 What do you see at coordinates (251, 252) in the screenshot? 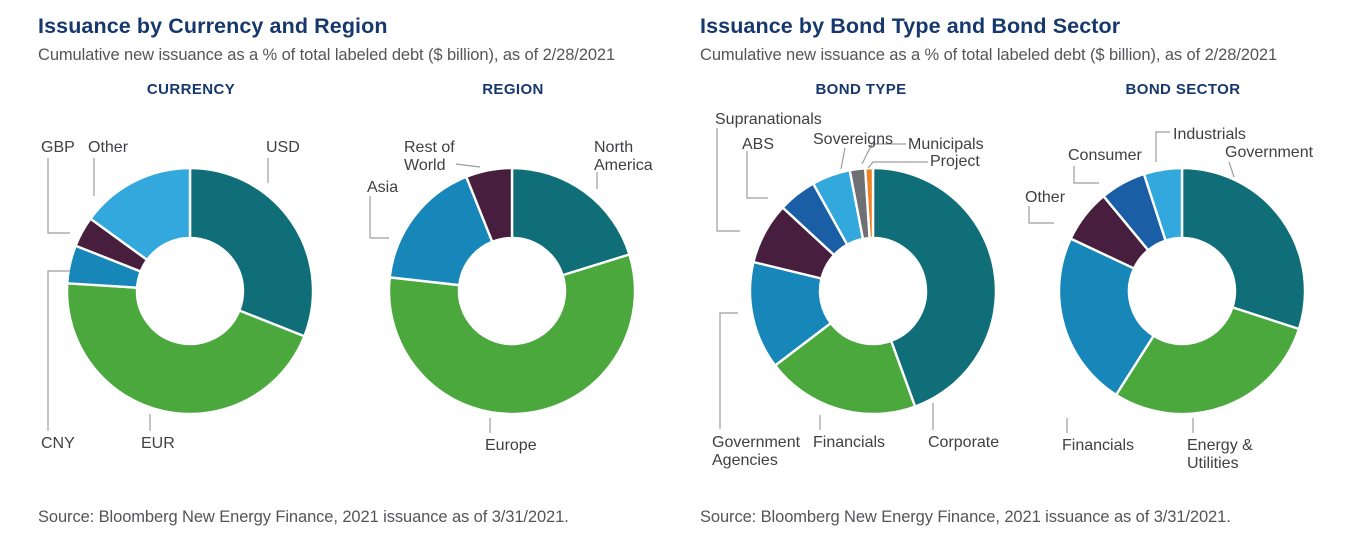
I see `donut-slice-usd` at bounding box center [251, 252].